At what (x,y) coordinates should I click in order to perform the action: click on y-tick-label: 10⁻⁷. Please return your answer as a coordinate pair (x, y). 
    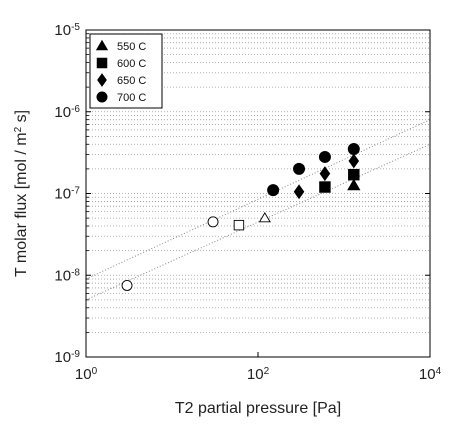
    Looking at the image, I should click on (67, 194).